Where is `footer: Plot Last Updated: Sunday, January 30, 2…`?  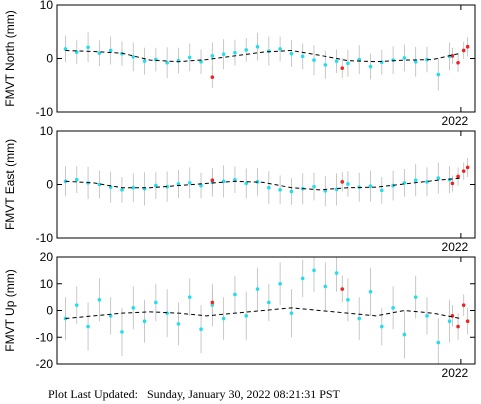 footer: Plot Last Updated: Sunday, January 30, 2… is located at coordinates (194, 394).